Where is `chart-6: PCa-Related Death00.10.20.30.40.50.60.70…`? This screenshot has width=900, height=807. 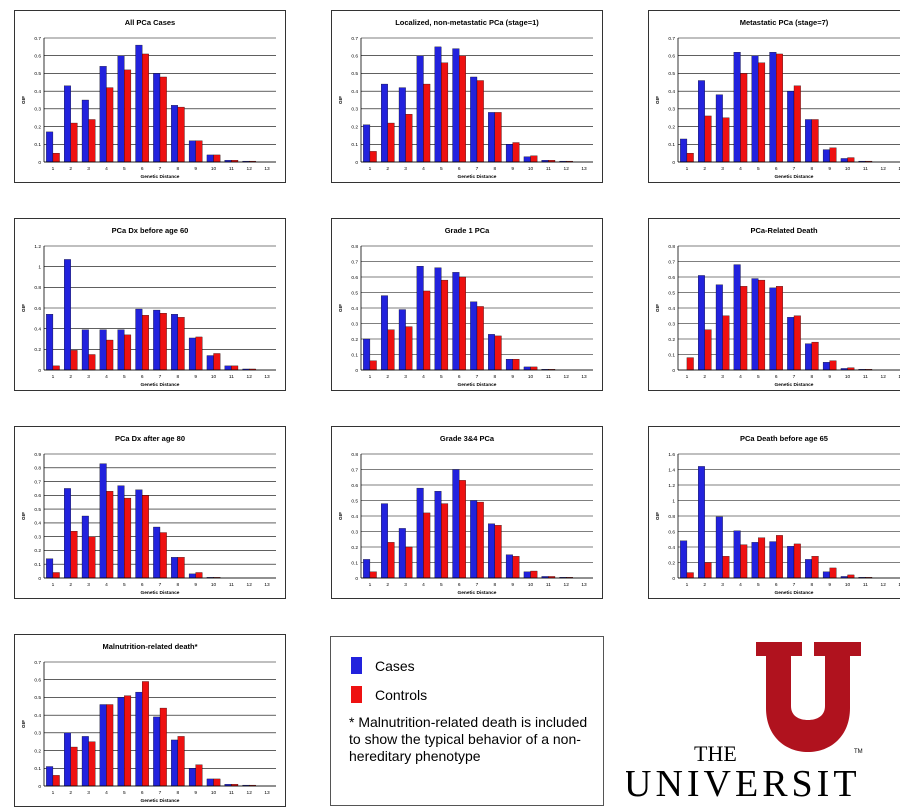
chart-6: PCa-Related Death00.10.20.30.40.50.60.70… is located at coordinates (774, 304).